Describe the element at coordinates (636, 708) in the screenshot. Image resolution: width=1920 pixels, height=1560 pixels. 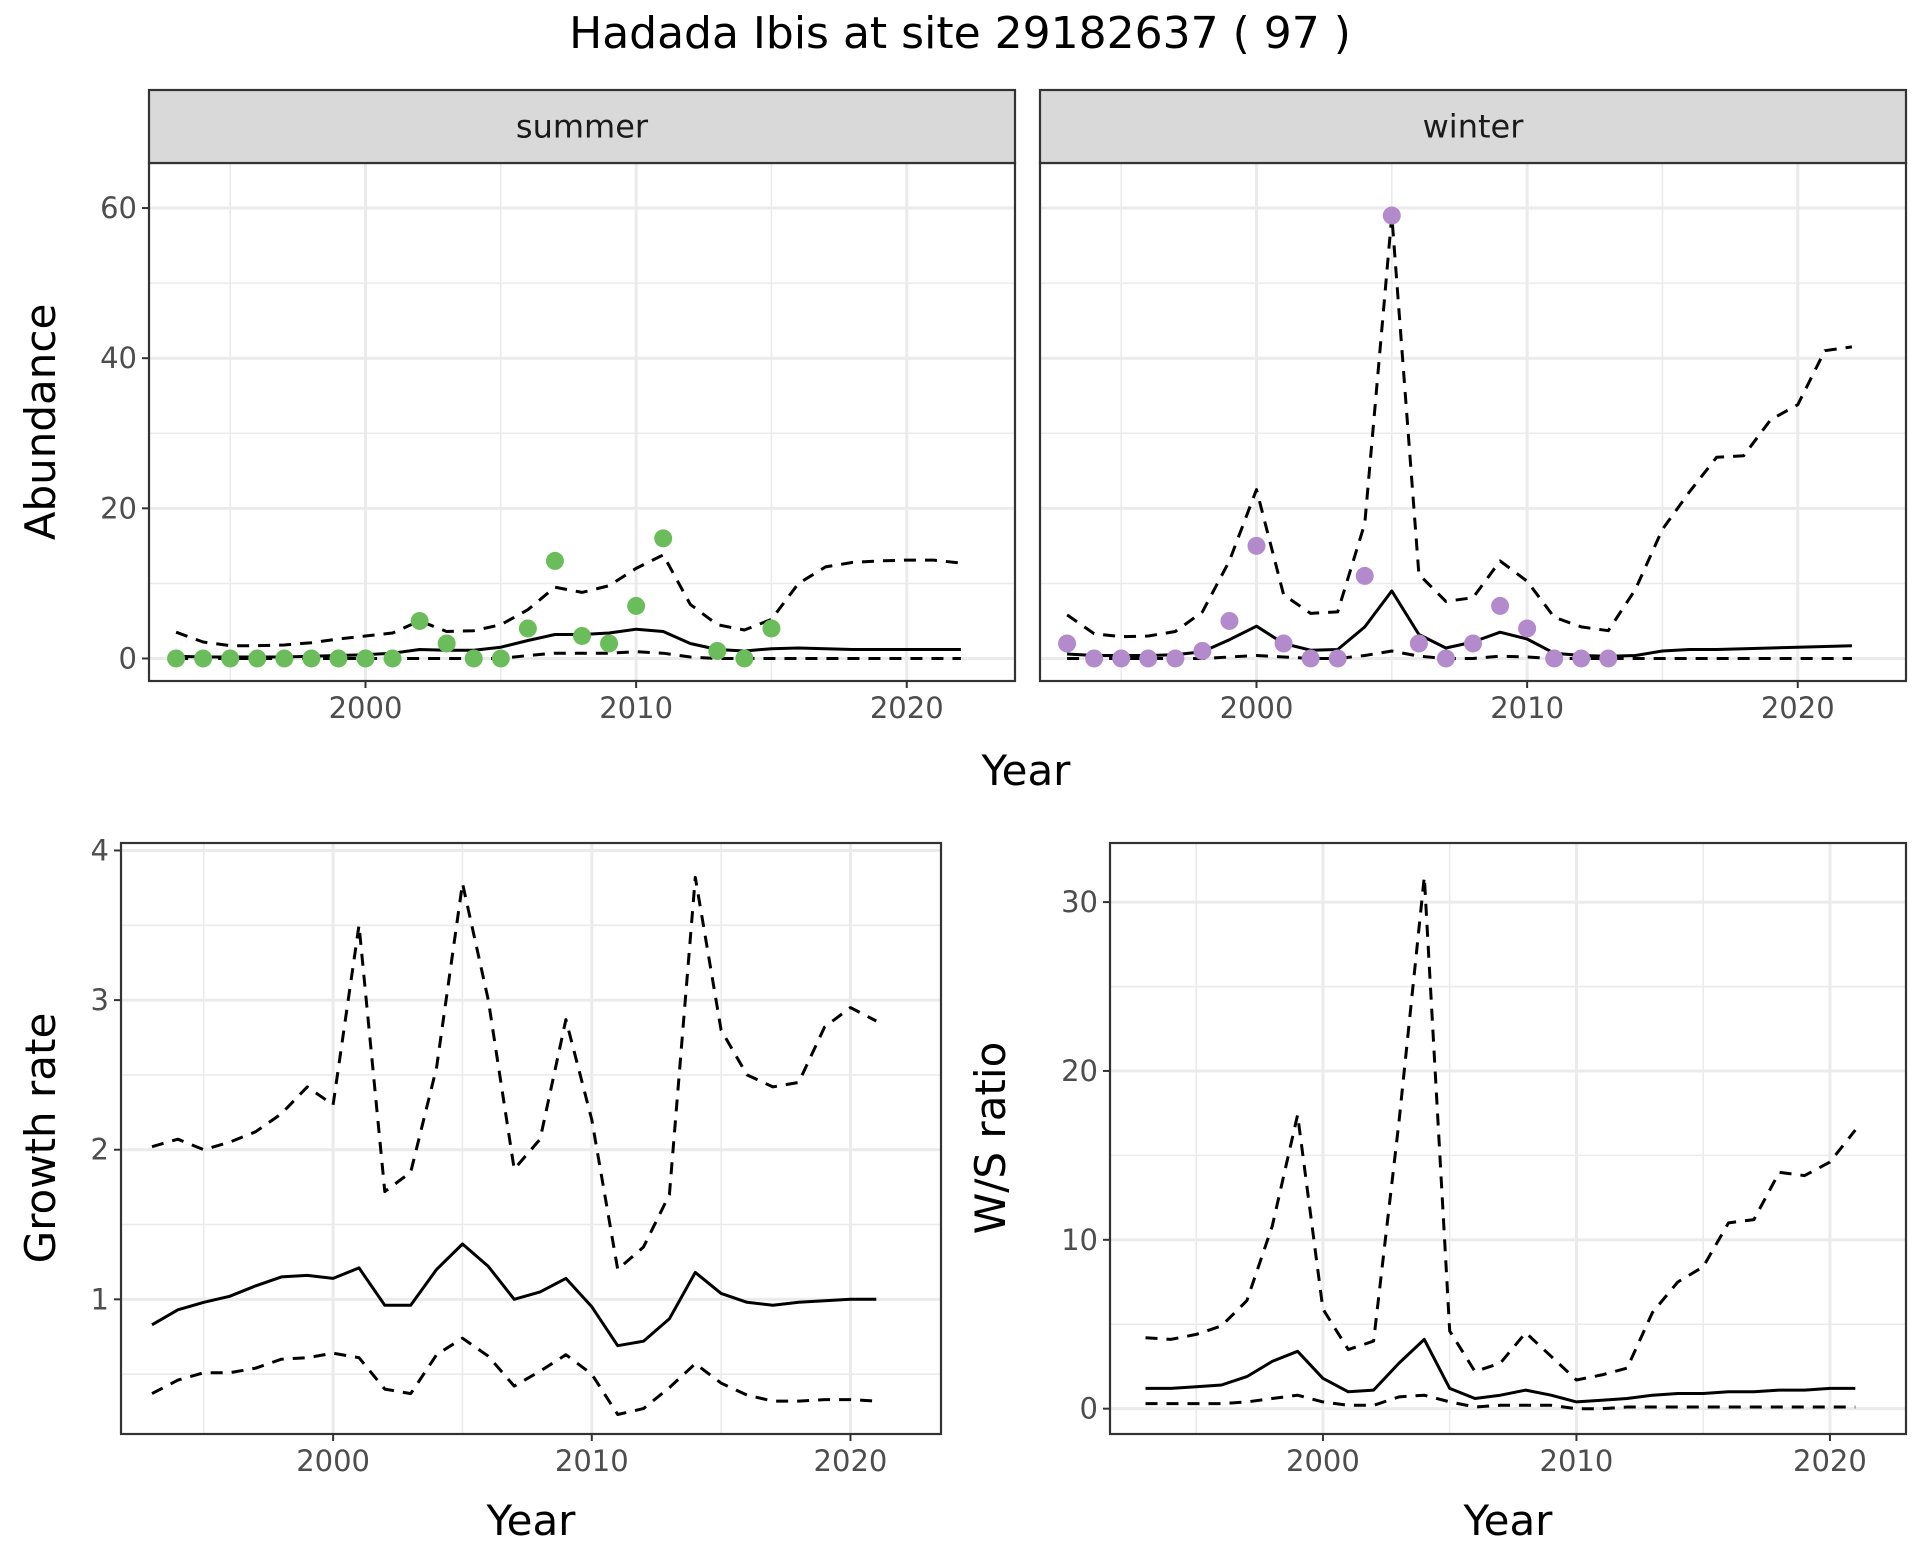
I see `facet-summer-x-tick-label: 2010` at that location.